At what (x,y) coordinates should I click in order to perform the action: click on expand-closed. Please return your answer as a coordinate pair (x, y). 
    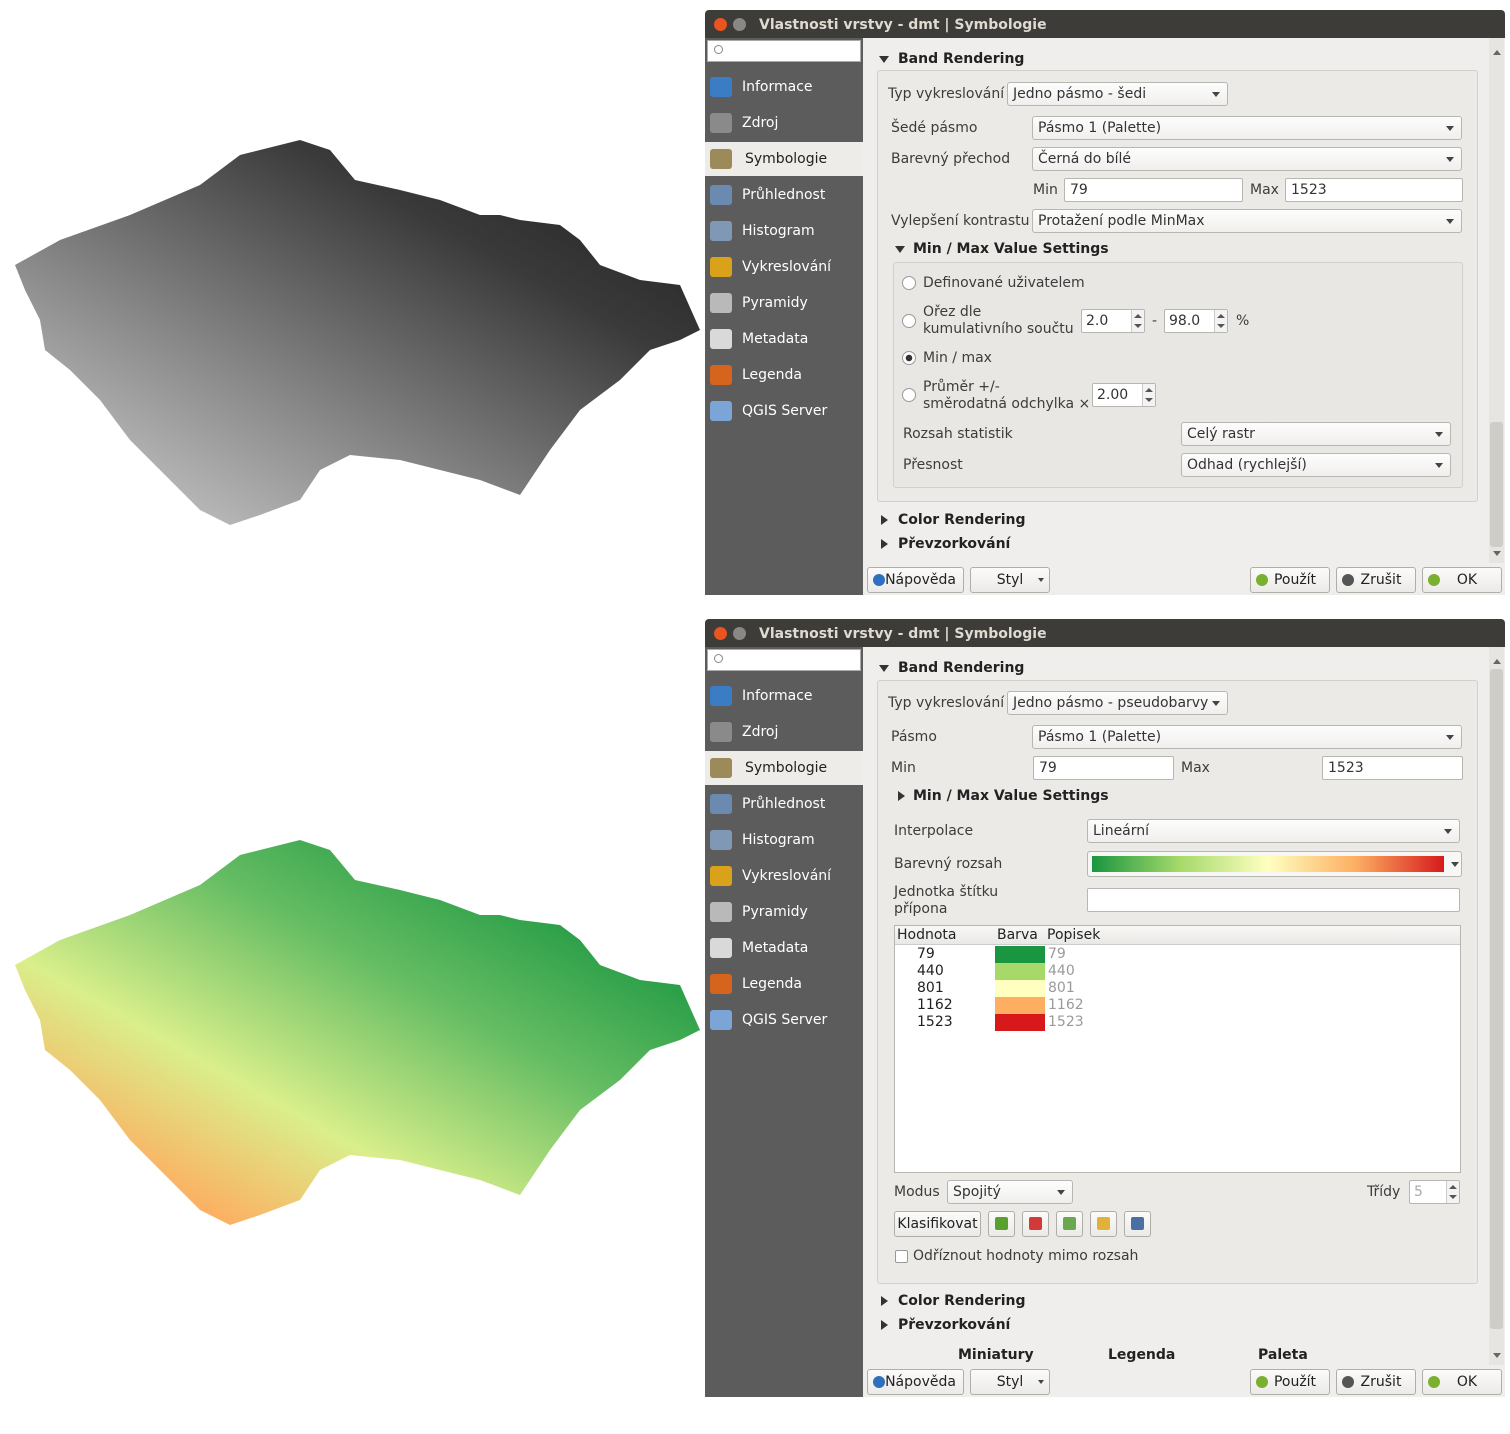
    Looking at the image, I should click on (884, 1301).